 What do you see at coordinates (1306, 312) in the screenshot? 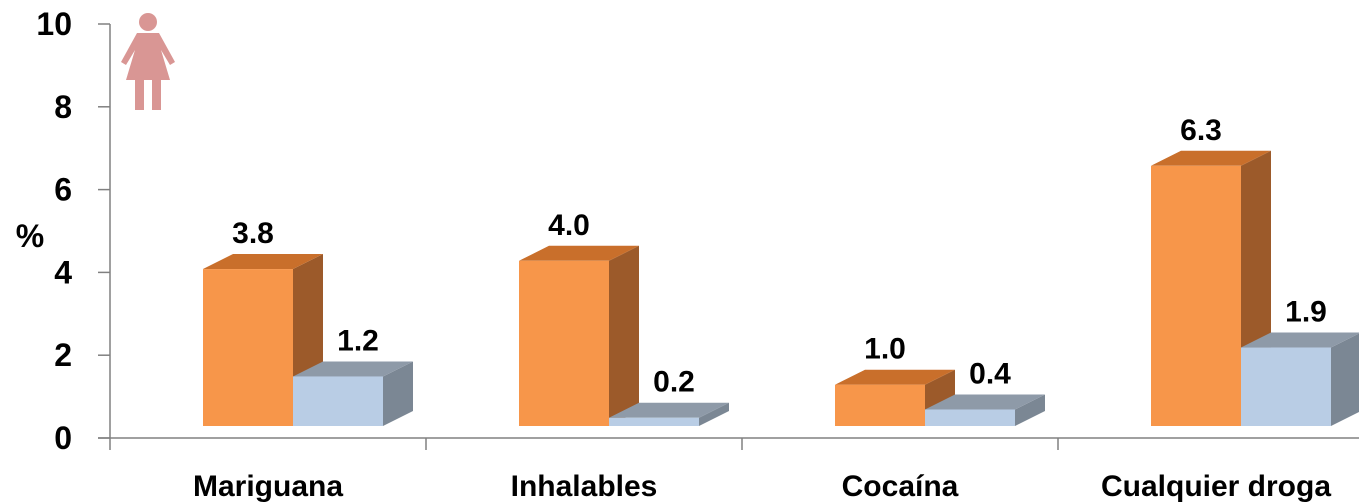
I see `data-label: 1.9` at bounding box center [1306, 312].